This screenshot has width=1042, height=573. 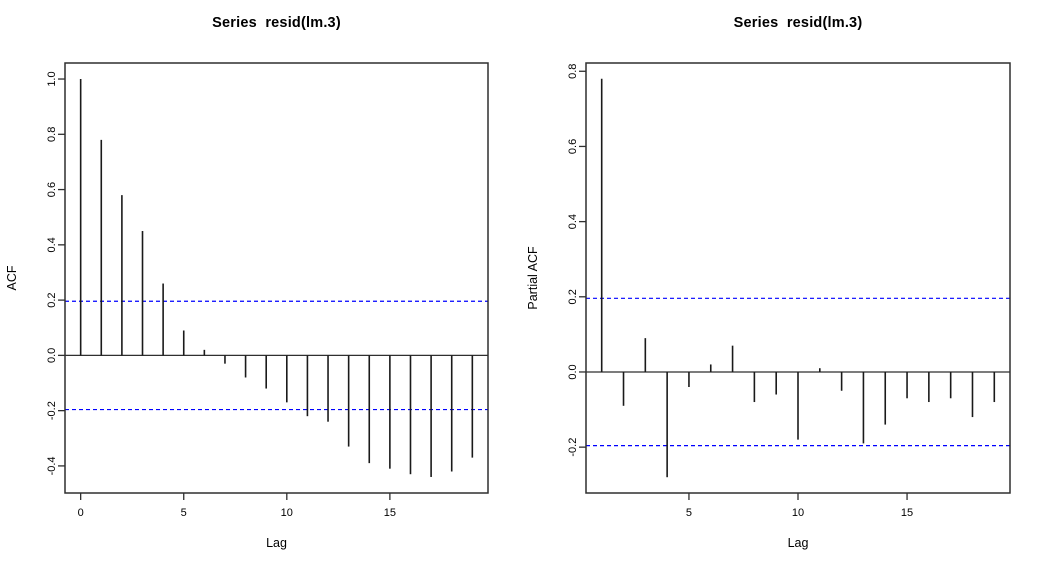 I want to click on acf-x-axis-label: Lag, so click(x=276, y=543).